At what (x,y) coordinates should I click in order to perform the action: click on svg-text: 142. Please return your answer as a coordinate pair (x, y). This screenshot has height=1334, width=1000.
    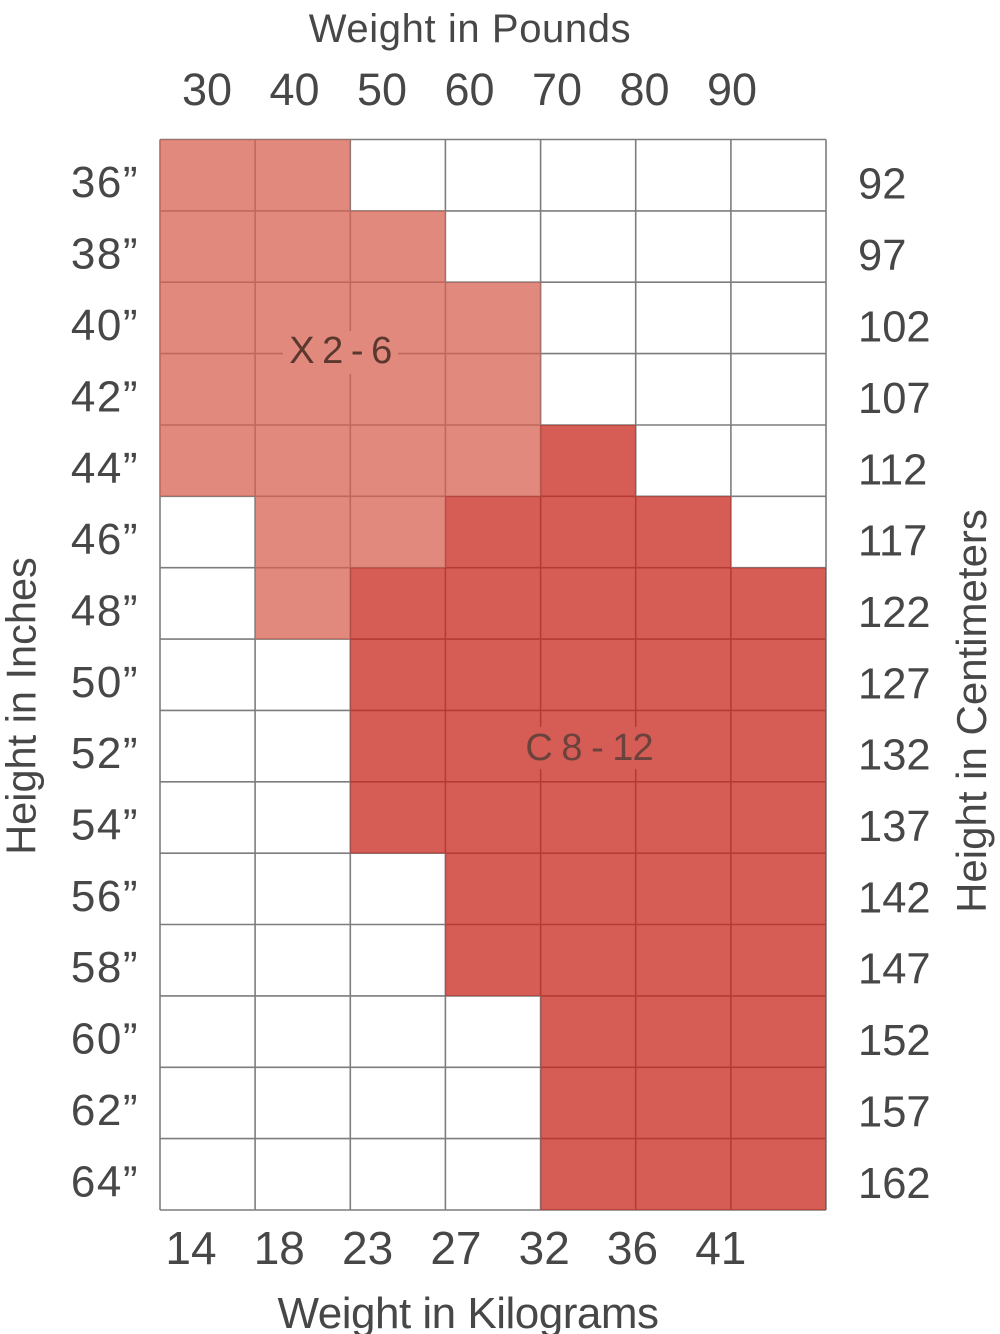
    Looking at the image, I should click on (894, 899).